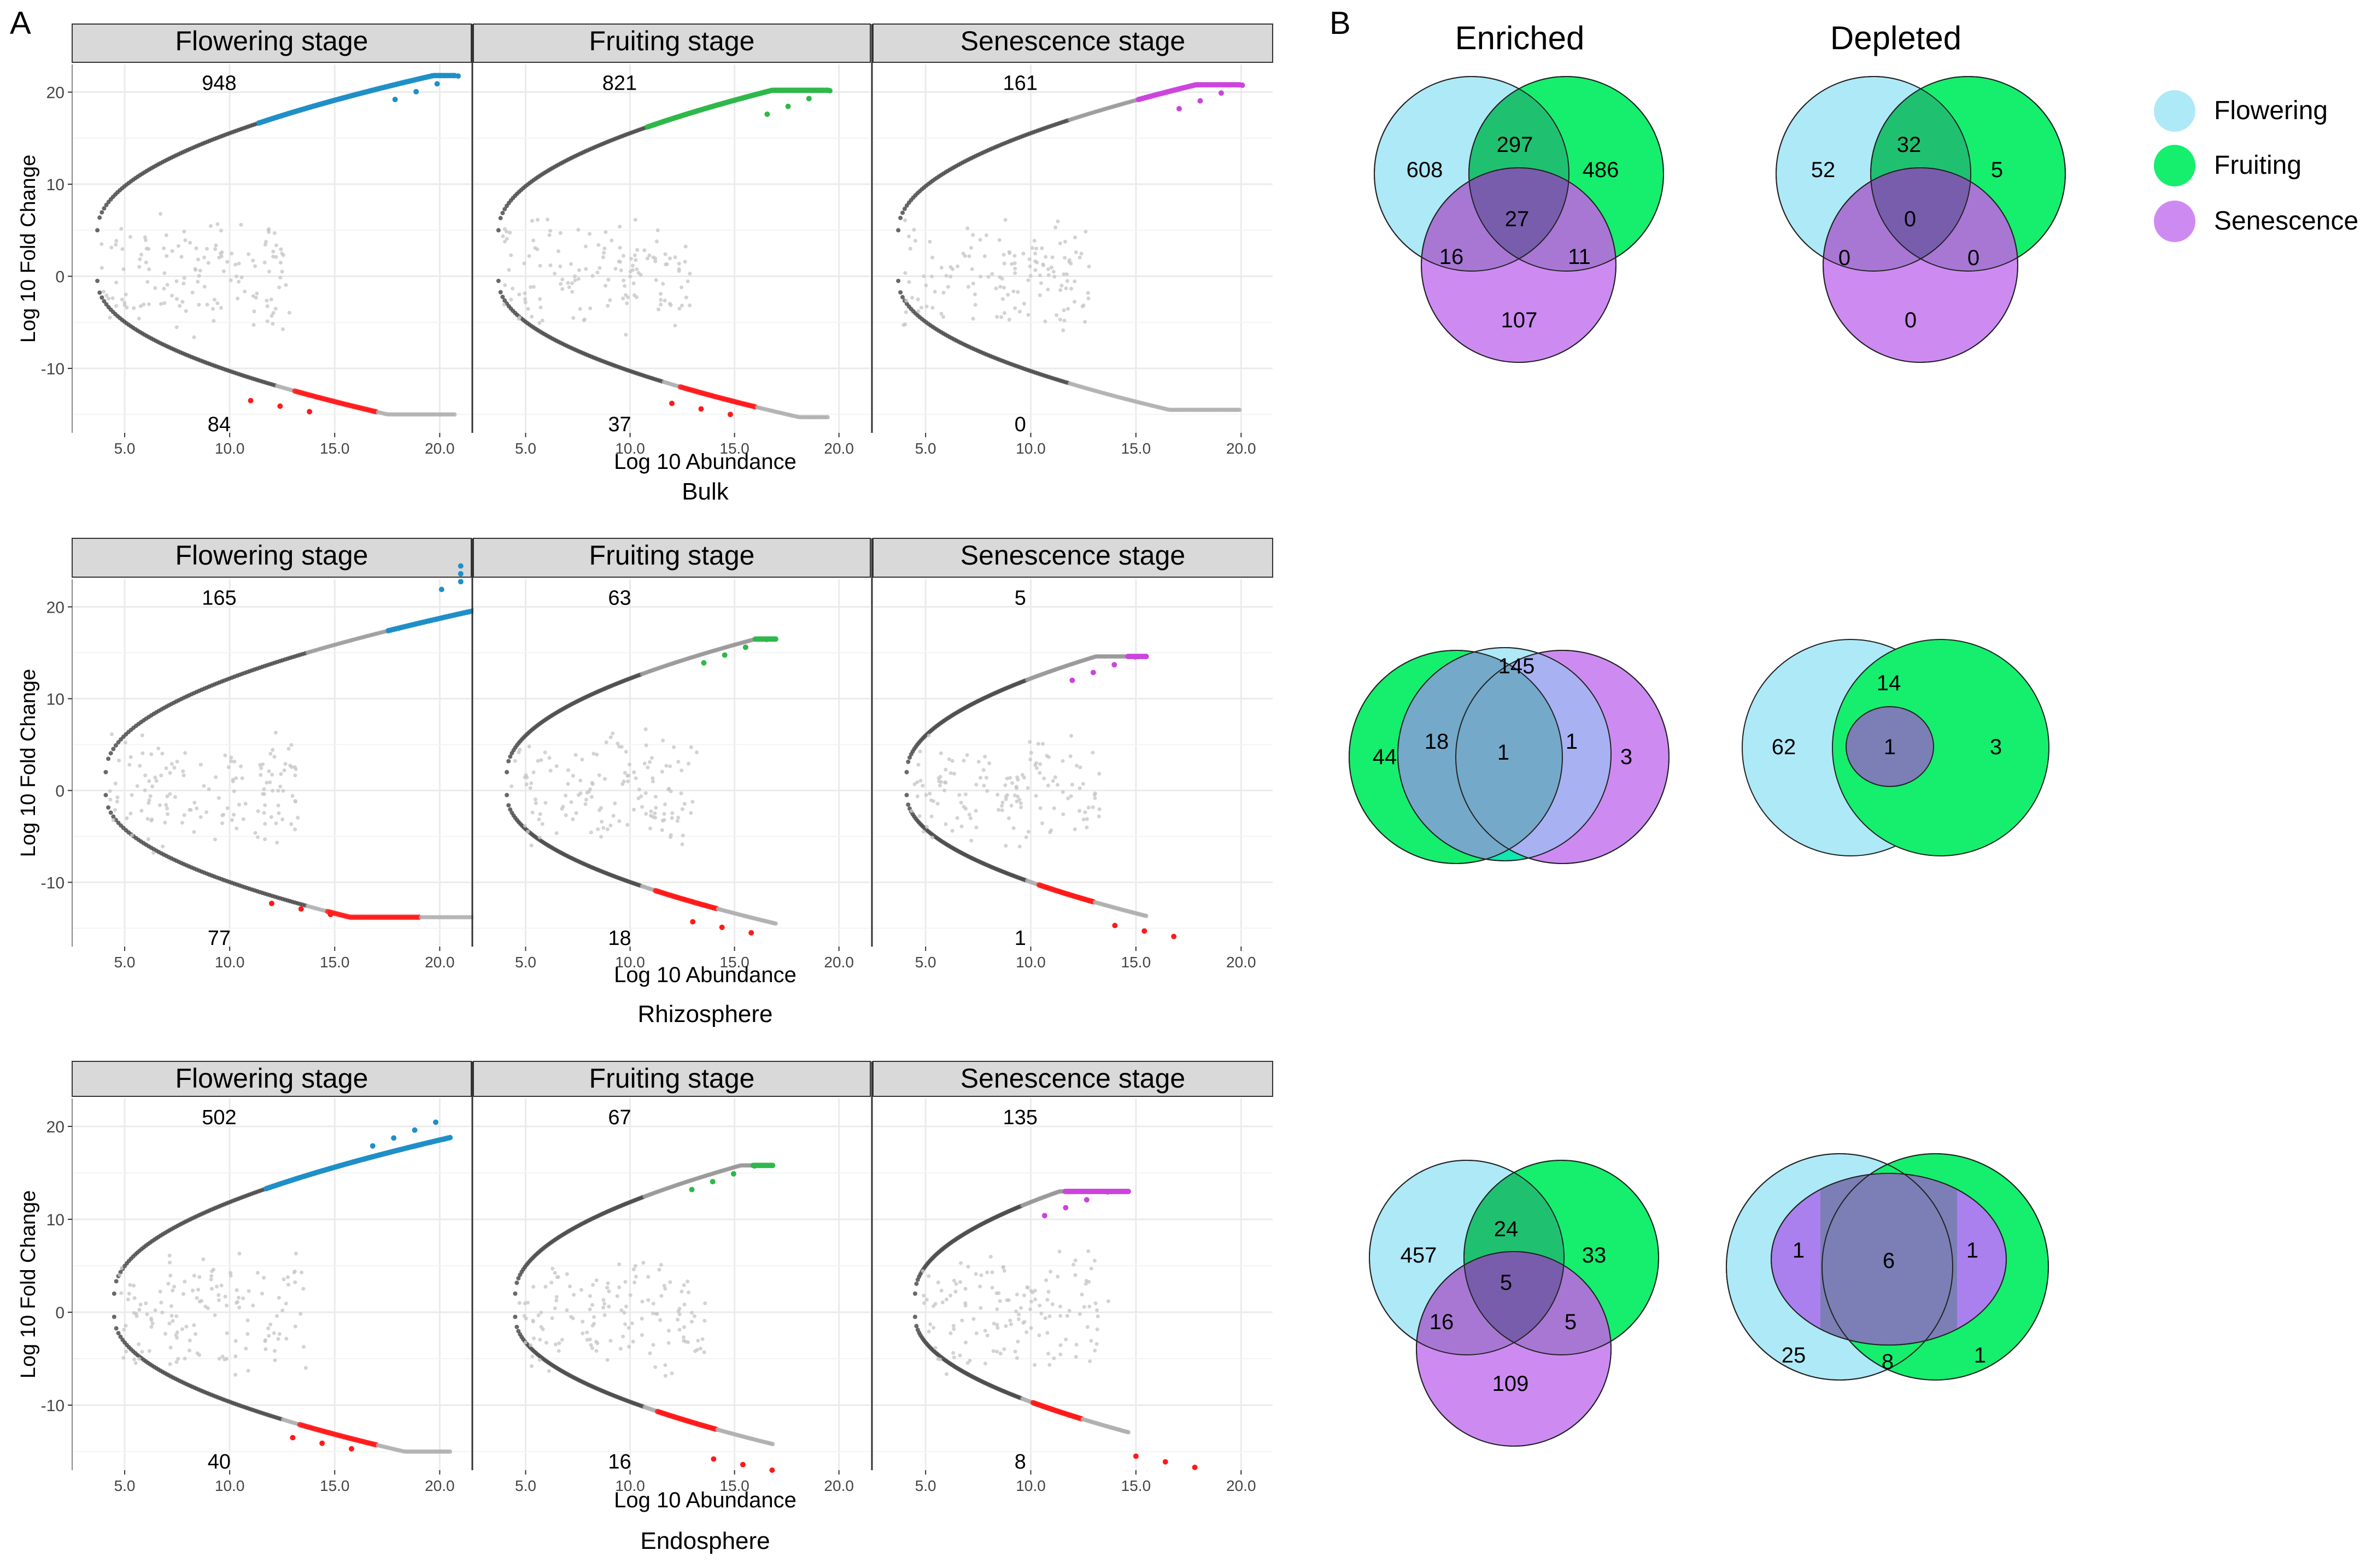 Image resolution: width=2378 pixels, height=1568 pixels. What do you see at coordinates (271, 763) in the screenshot?
I see `plot-background` at bounding box center [271, 763].